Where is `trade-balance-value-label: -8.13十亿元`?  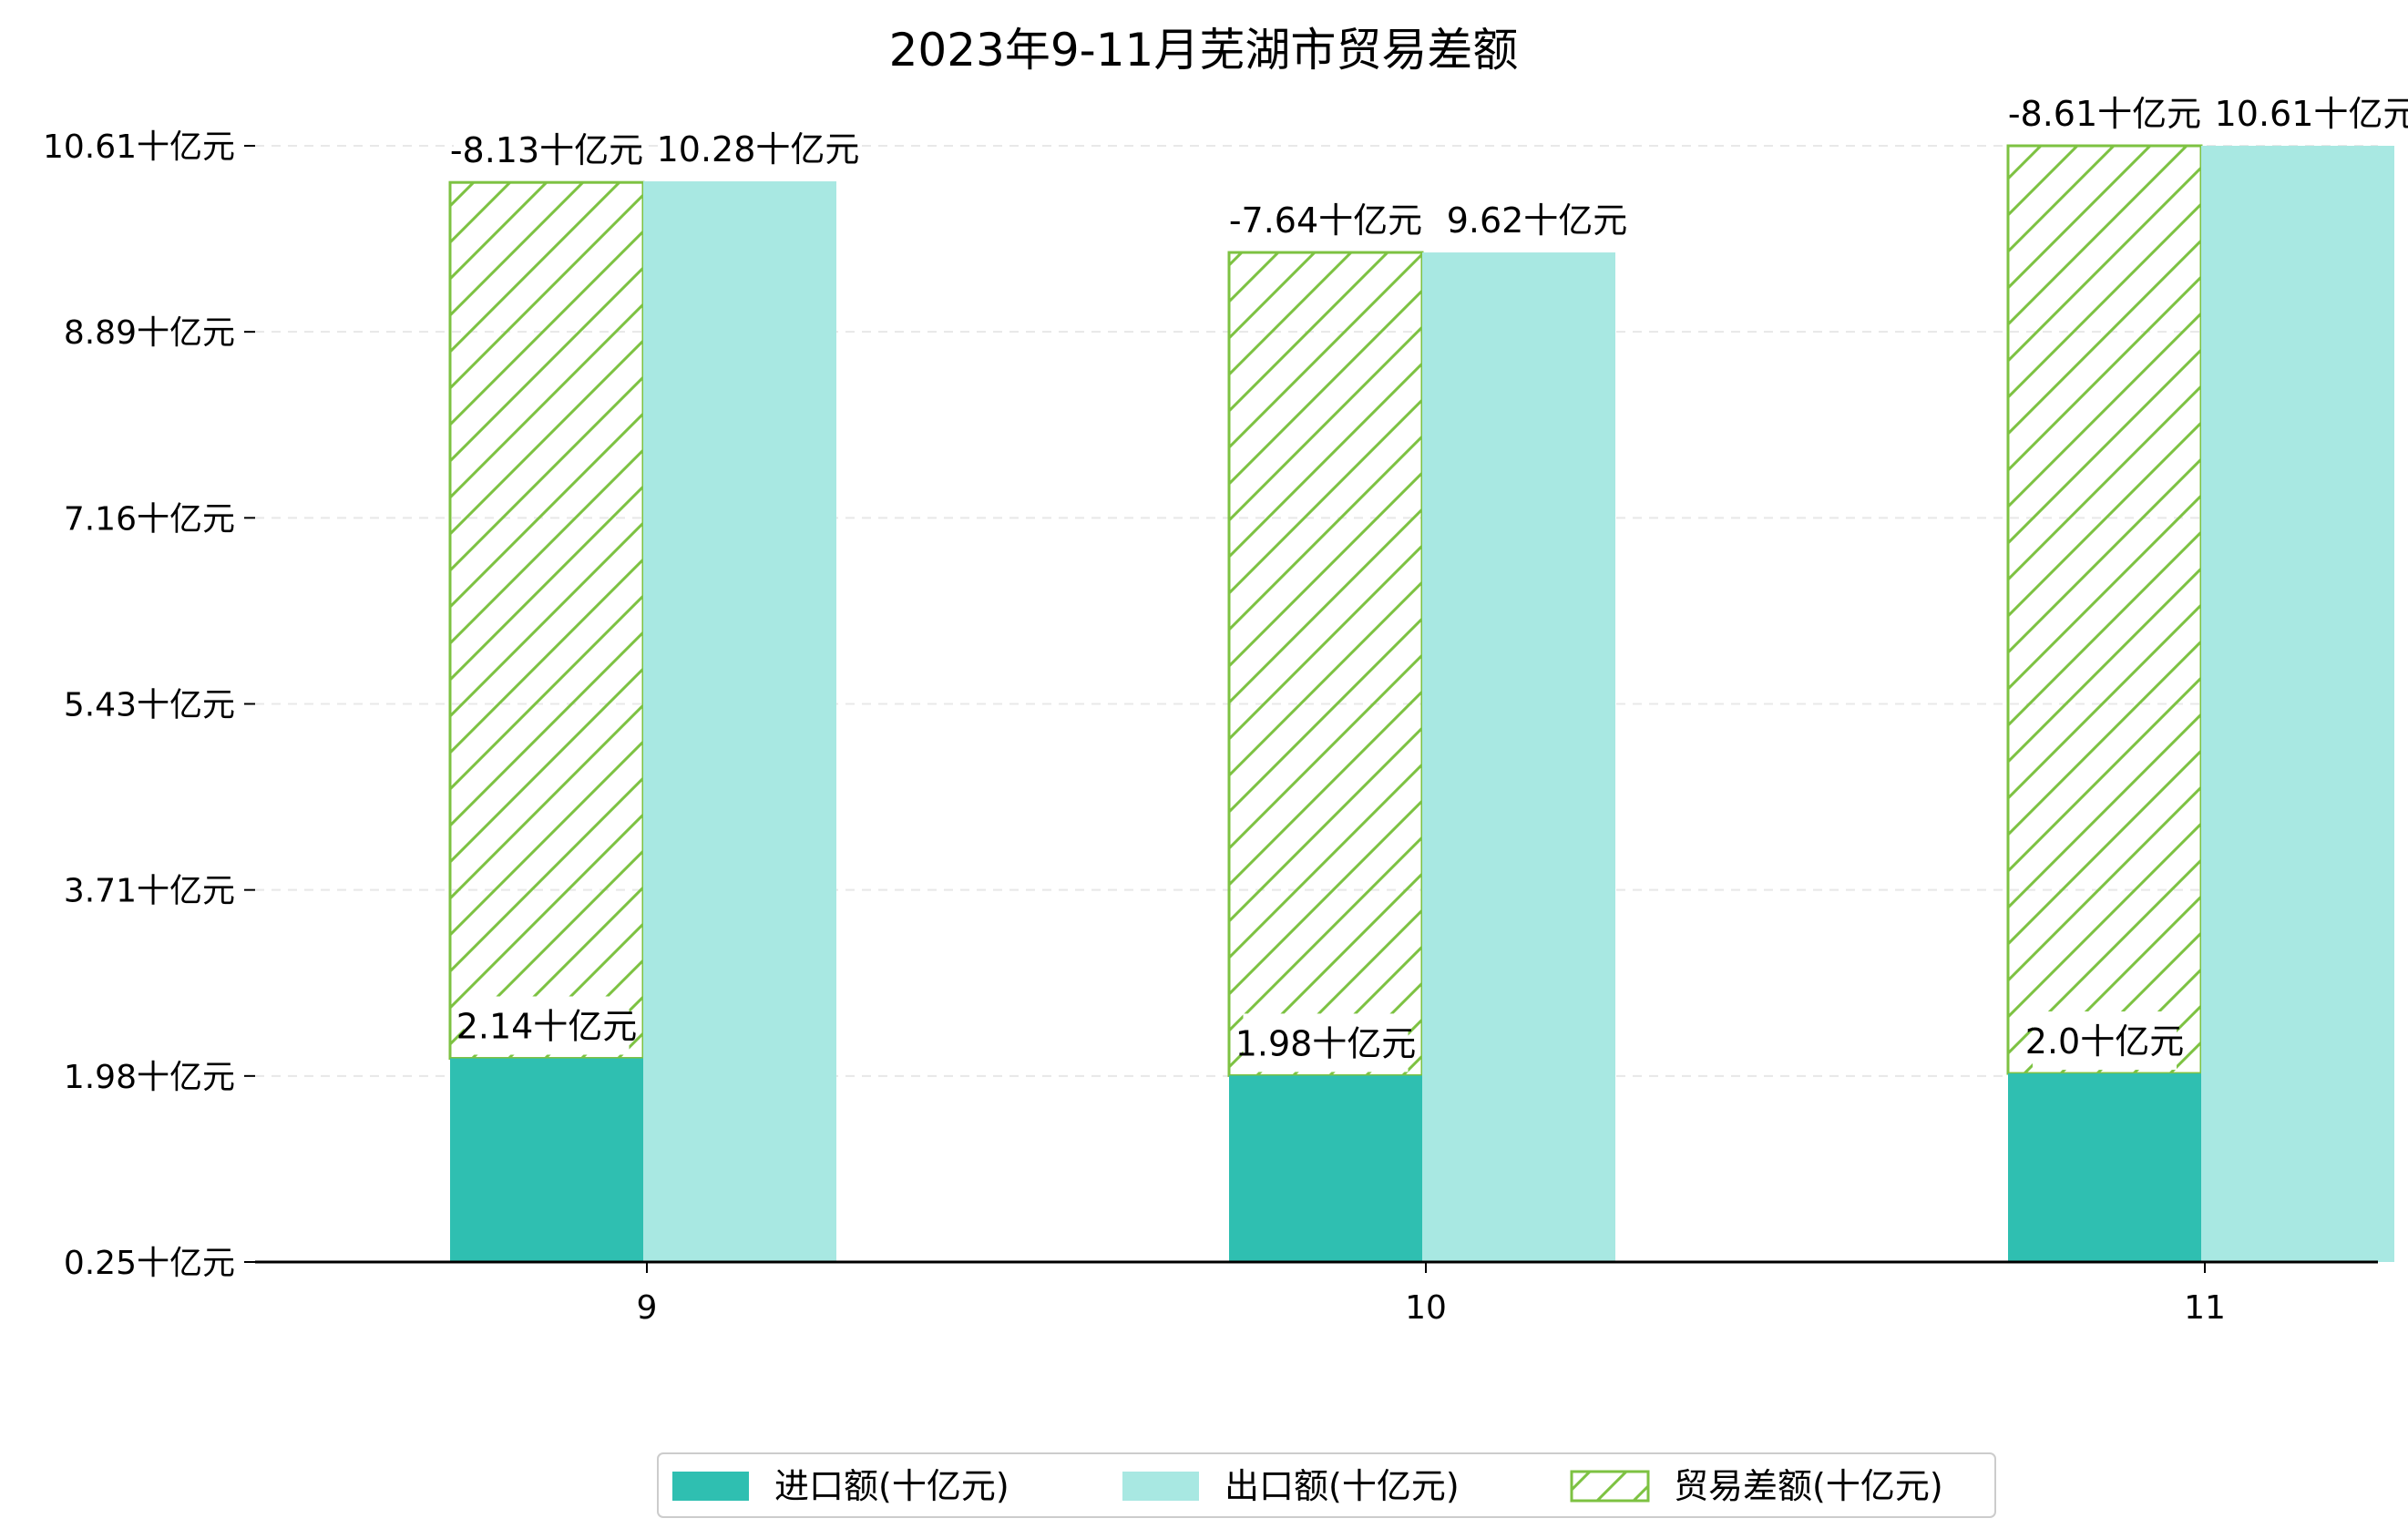 trade-balance-value-label: -8.13十亿元 is located at coordinates (546, 150).